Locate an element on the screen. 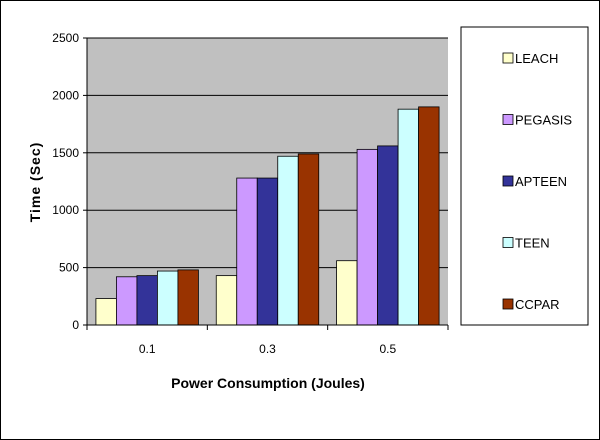 This screenshot has width=600, height=440. bar-leach-0.5 is located at coordinates (347, 293).